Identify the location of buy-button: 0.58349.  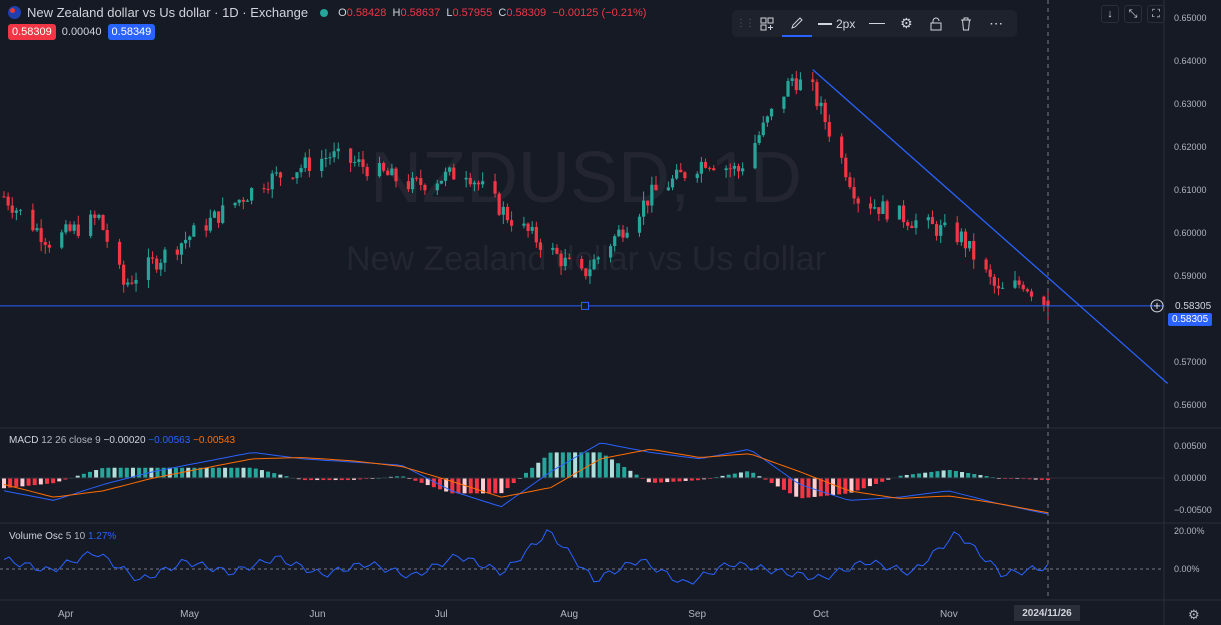
(131, 32).